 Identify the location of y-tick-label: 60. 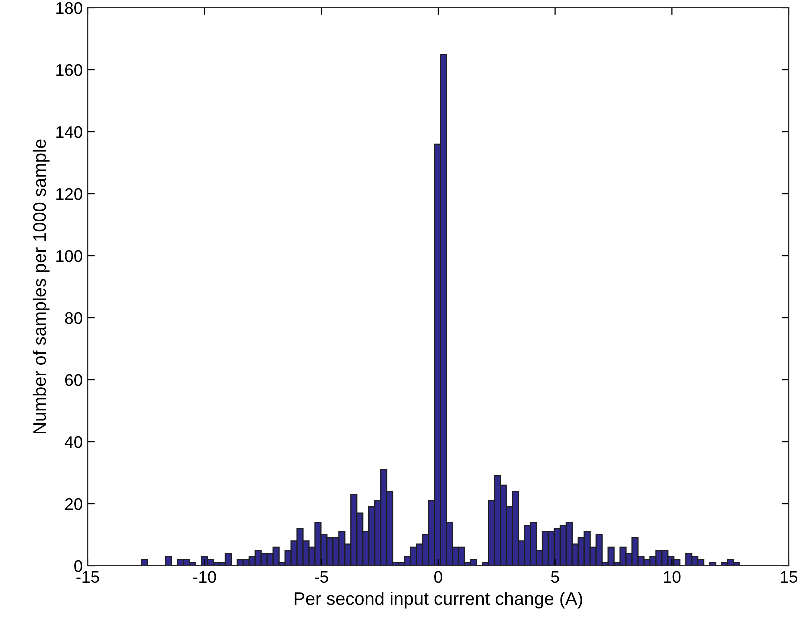
(73, 380).